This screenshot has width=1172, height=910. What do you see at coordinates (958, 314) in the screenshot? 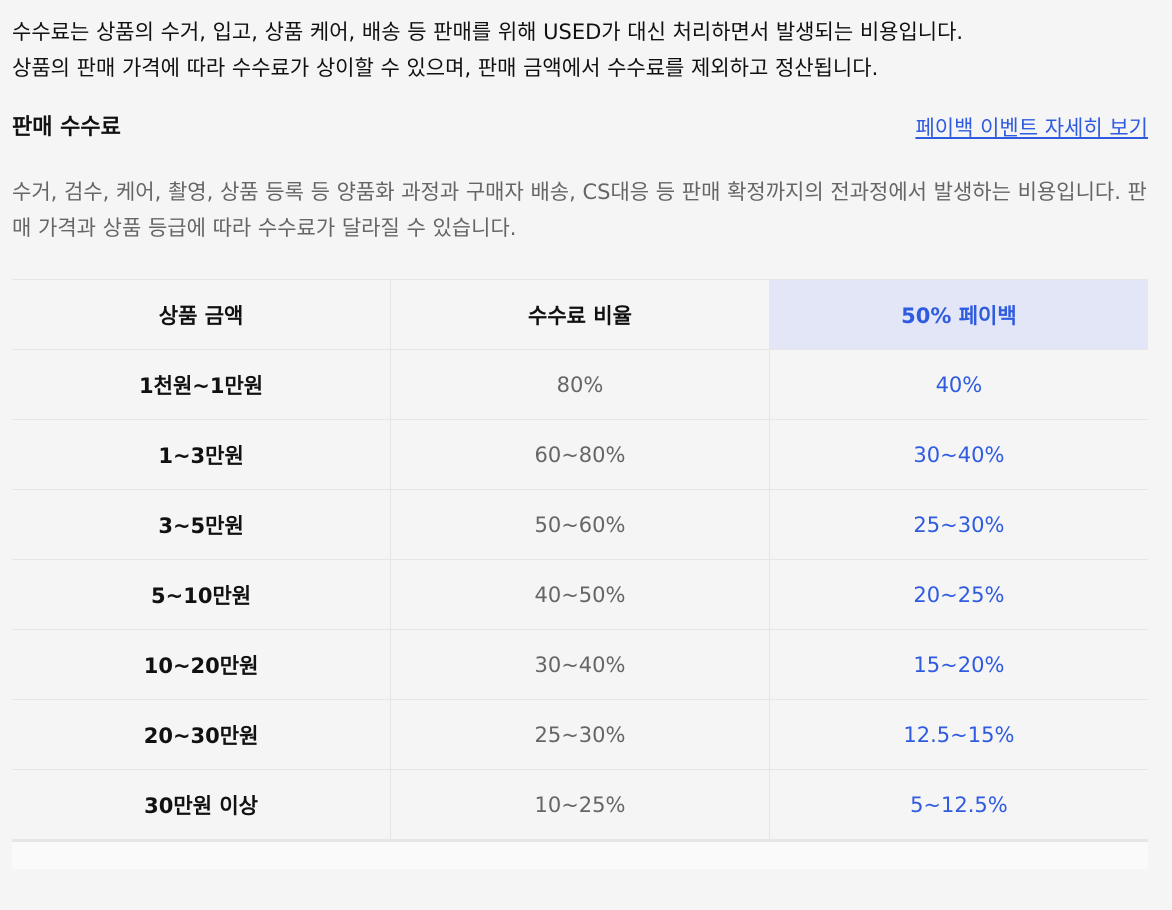
I see `header-cell: 50% 페이백` at bounding box center [958, 314].